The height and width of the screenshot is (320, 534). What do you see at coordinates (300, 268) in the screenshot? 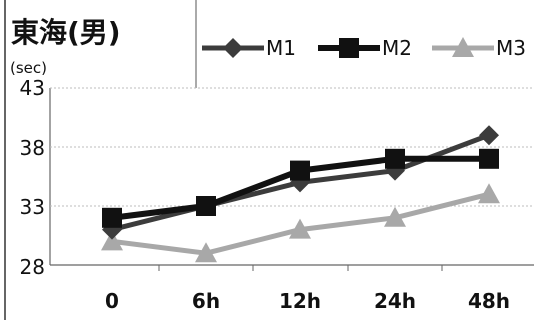
I see `x-tick-marks` at bounding box center [300, 268].